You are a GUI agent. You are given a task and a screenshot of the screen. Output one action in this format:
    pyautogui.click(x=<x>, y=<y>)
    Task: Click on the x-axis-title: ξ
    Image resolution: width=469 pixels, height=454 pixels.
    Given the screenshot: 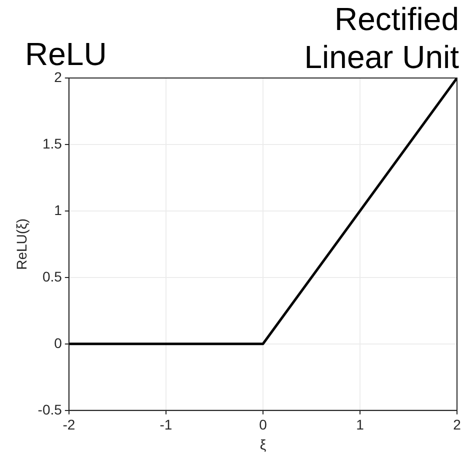 What is the action you would take?
    pyautogui.click(x=263, y=444)
    